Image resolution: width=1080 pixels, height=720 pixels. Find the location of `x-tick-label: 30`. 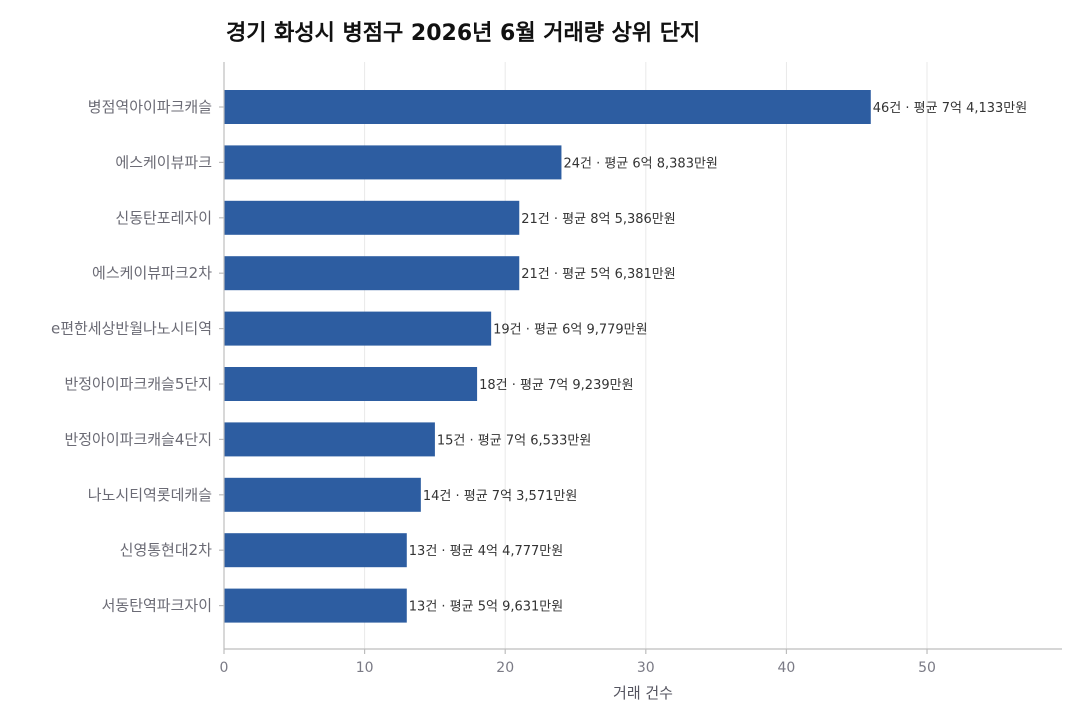

x-tick-label: 30 is located at coordinates (646, 668).